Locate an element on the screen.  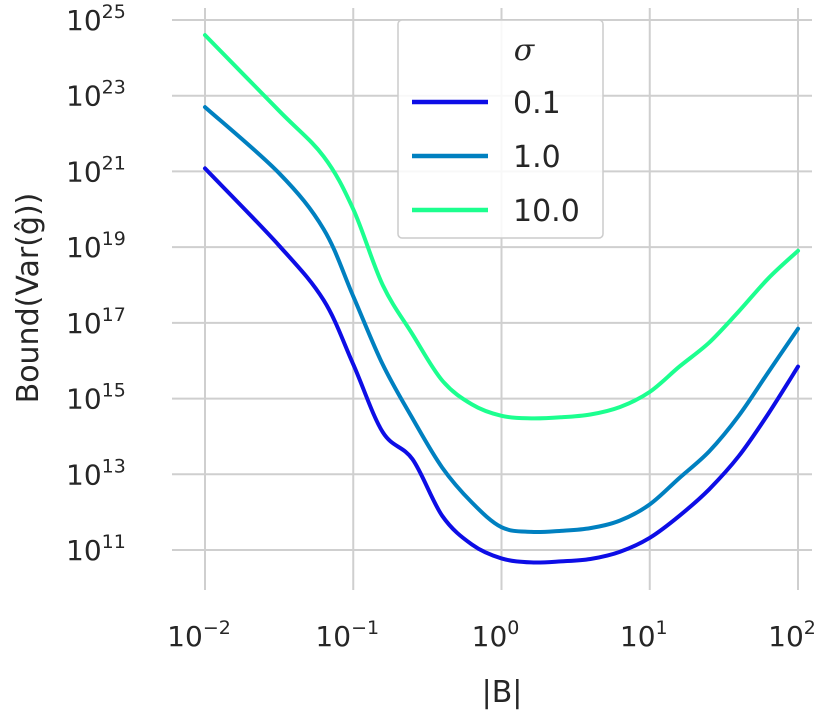
x-tick-exp-2: 0 is located at coordinates (513, 628).